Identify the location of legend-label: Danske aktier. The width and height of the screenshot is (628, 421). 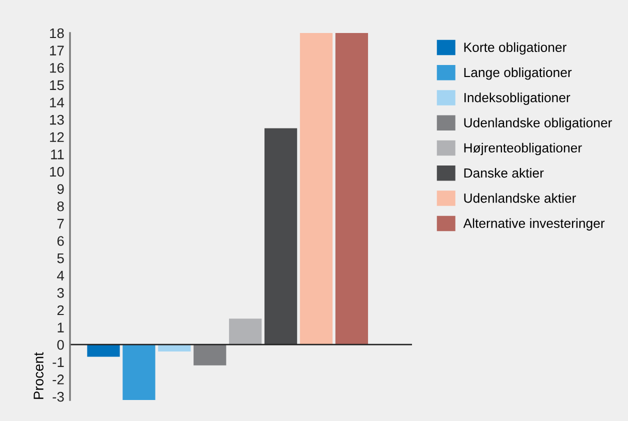
(504, 173).